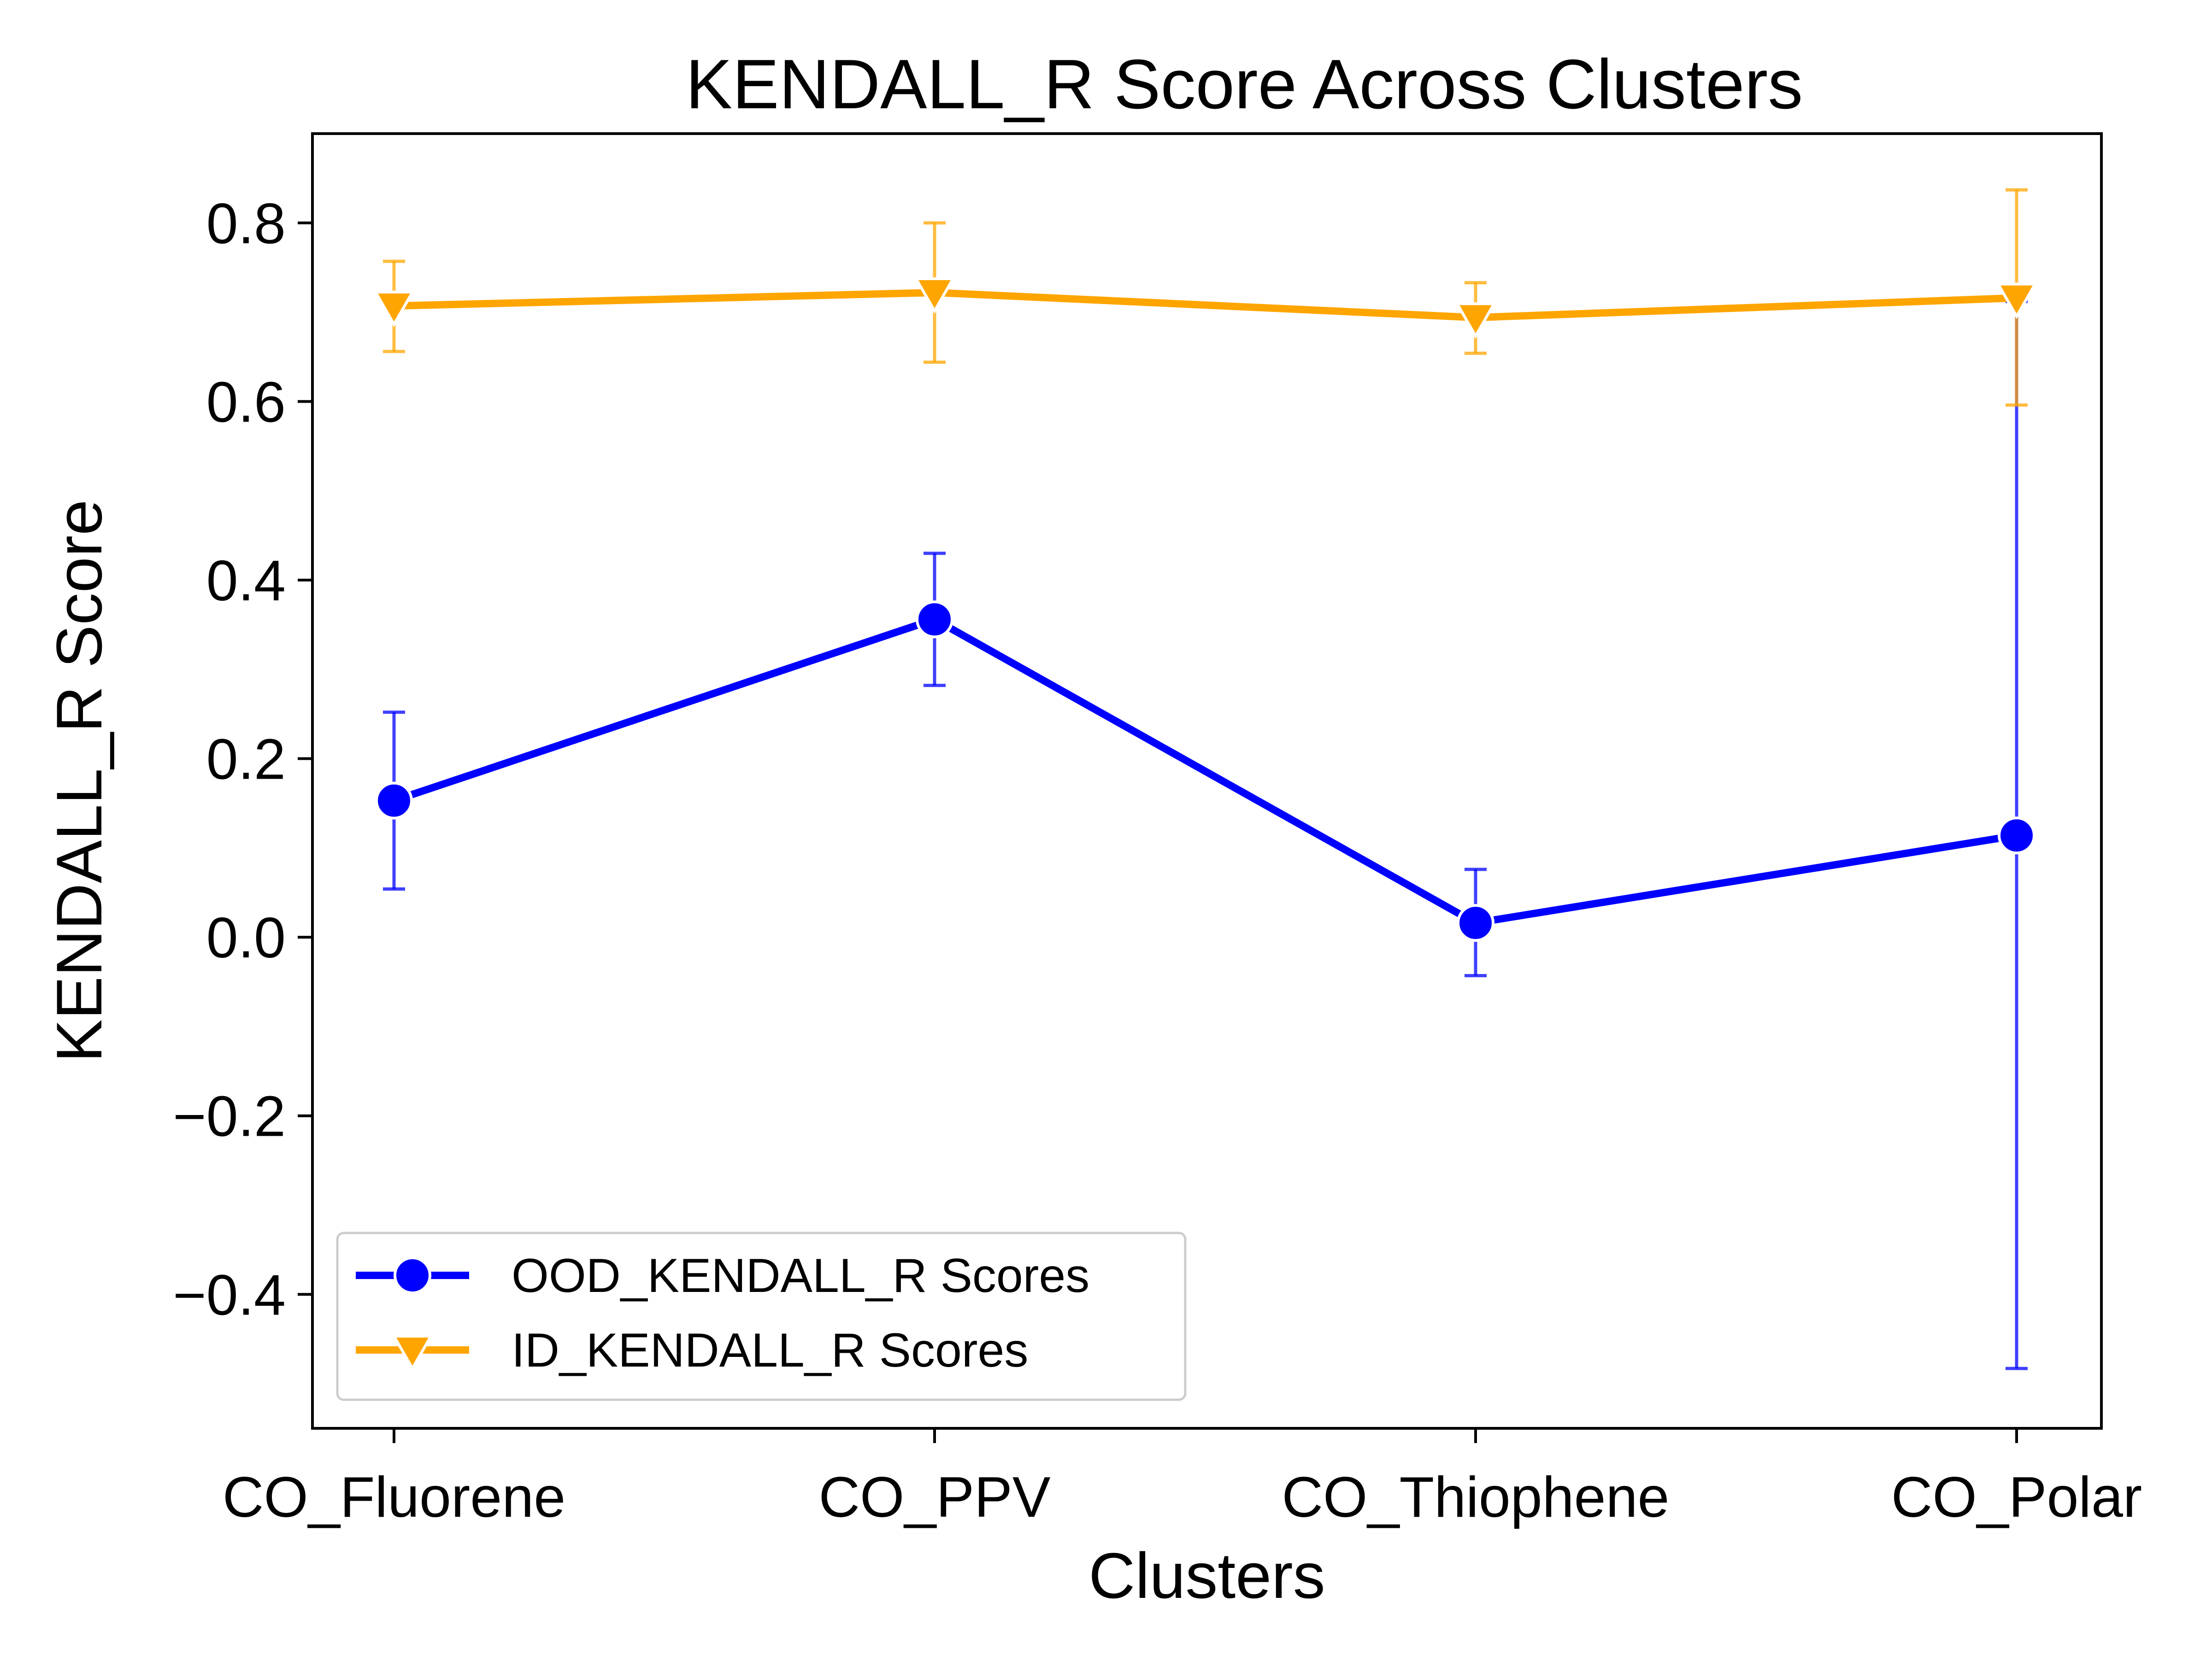 The height and width of the screenshot is (1661, 2212). I want to click on legend-box, so click(761, 1316).